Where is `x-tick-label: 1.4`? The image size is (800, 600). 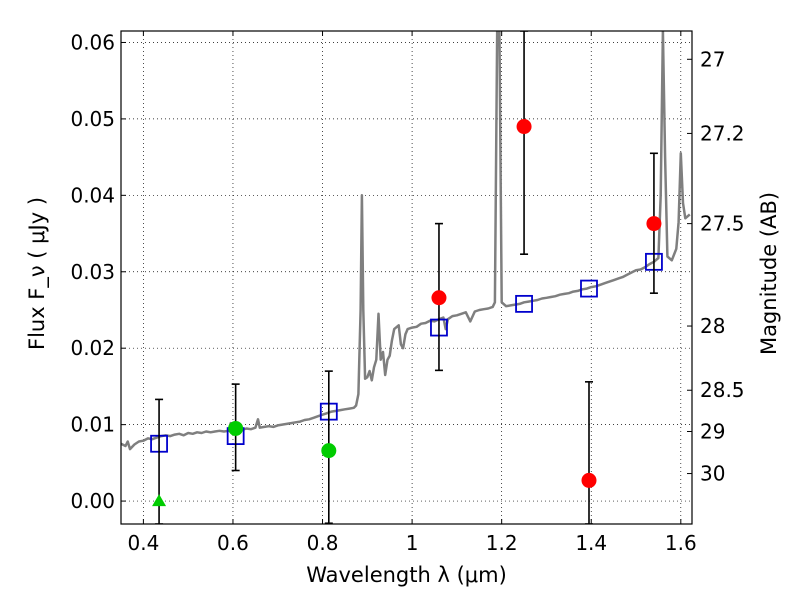 x-tick-label: 1.4 is located at coordinates (591, 543).